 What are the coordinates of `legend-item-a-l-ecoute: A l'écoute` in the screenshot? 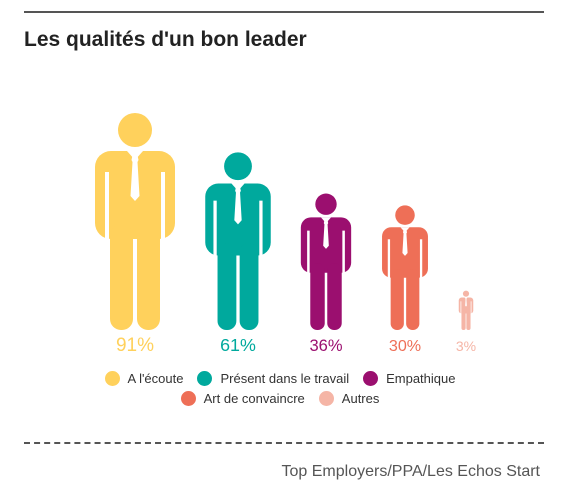 It's located at (144, 378).